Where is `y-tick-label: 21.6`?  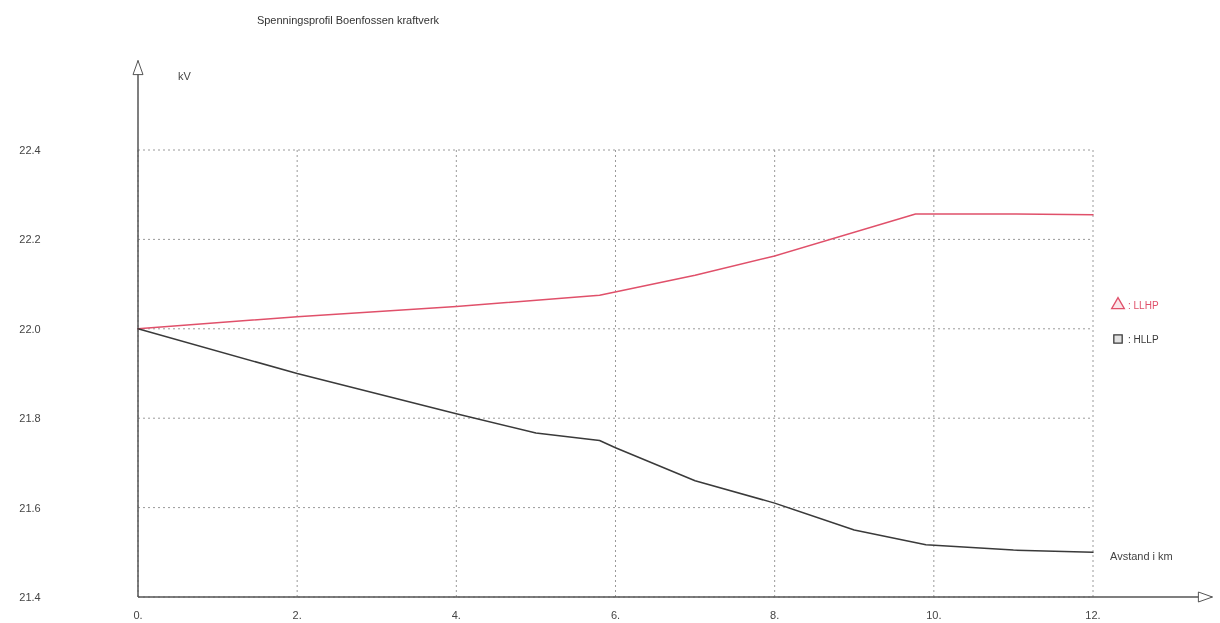
y-tick-label: 21.6 is located at coordinates (30, 507).